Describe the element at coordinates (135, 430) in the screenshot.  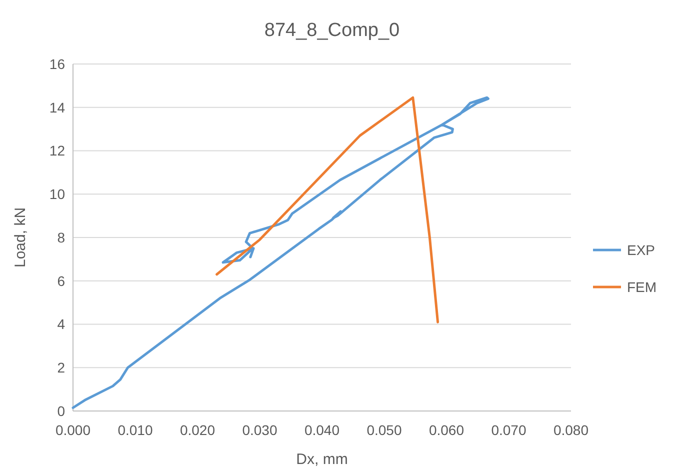
I see `x-tick-label: 0.010` at that location.